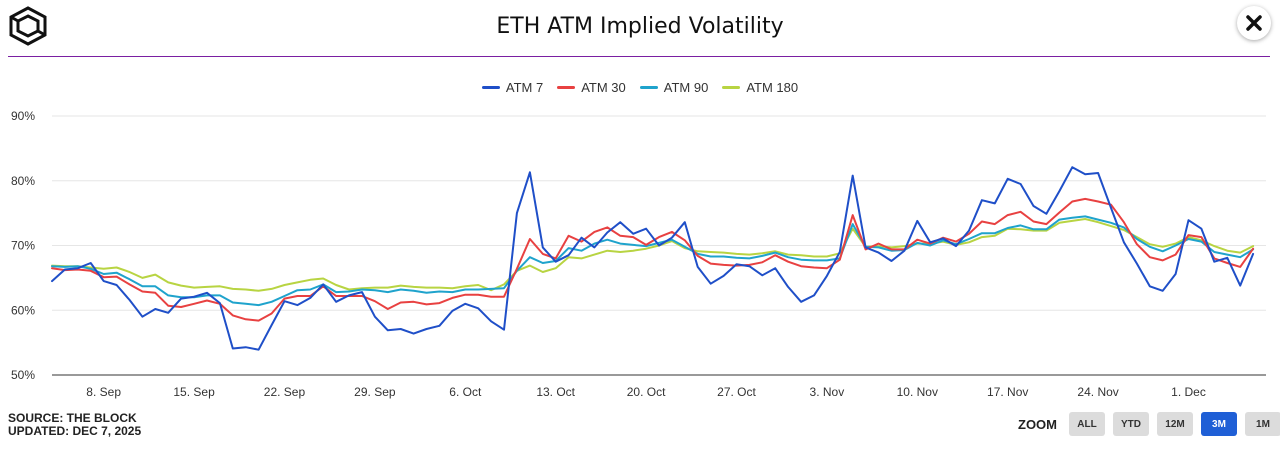  Describe the element at coordinates (555, 392) in the screenshot. I see `x-tick-label: 13. Oct` at that location.